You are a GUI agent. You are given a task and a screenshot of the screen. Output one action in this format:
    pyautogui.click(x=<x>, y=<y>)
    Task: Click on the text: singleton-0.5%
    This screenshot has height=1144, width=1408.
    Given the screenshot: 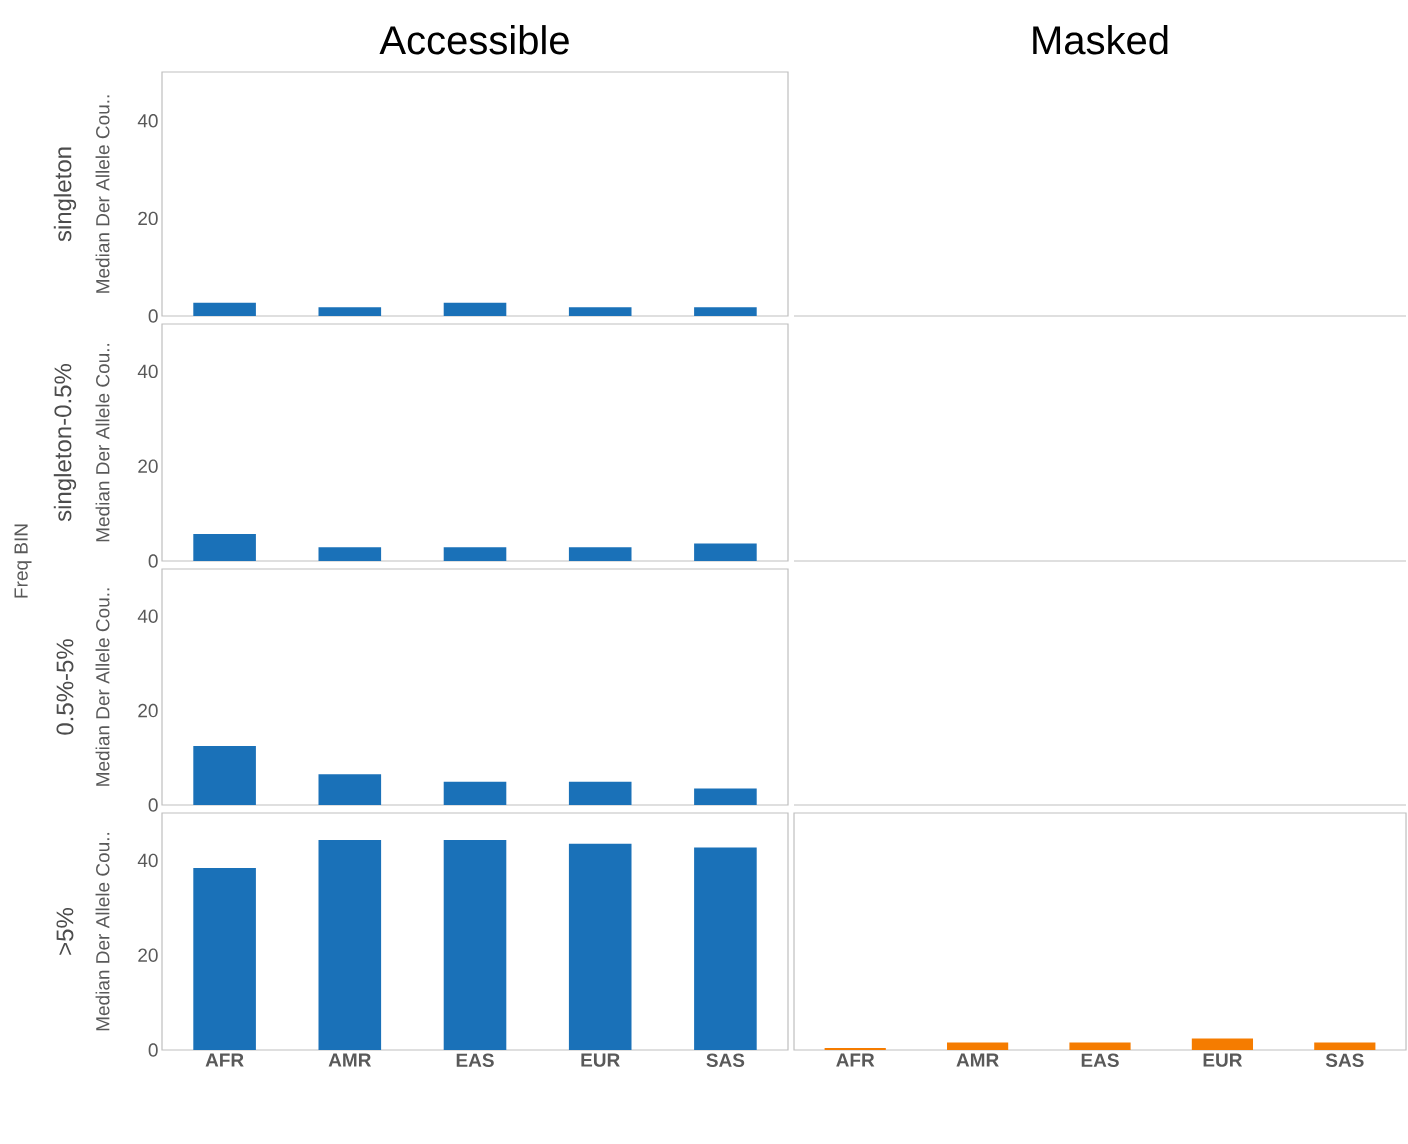 What is the action you would take?
    pyautogui.click(x=65, y=443)
    